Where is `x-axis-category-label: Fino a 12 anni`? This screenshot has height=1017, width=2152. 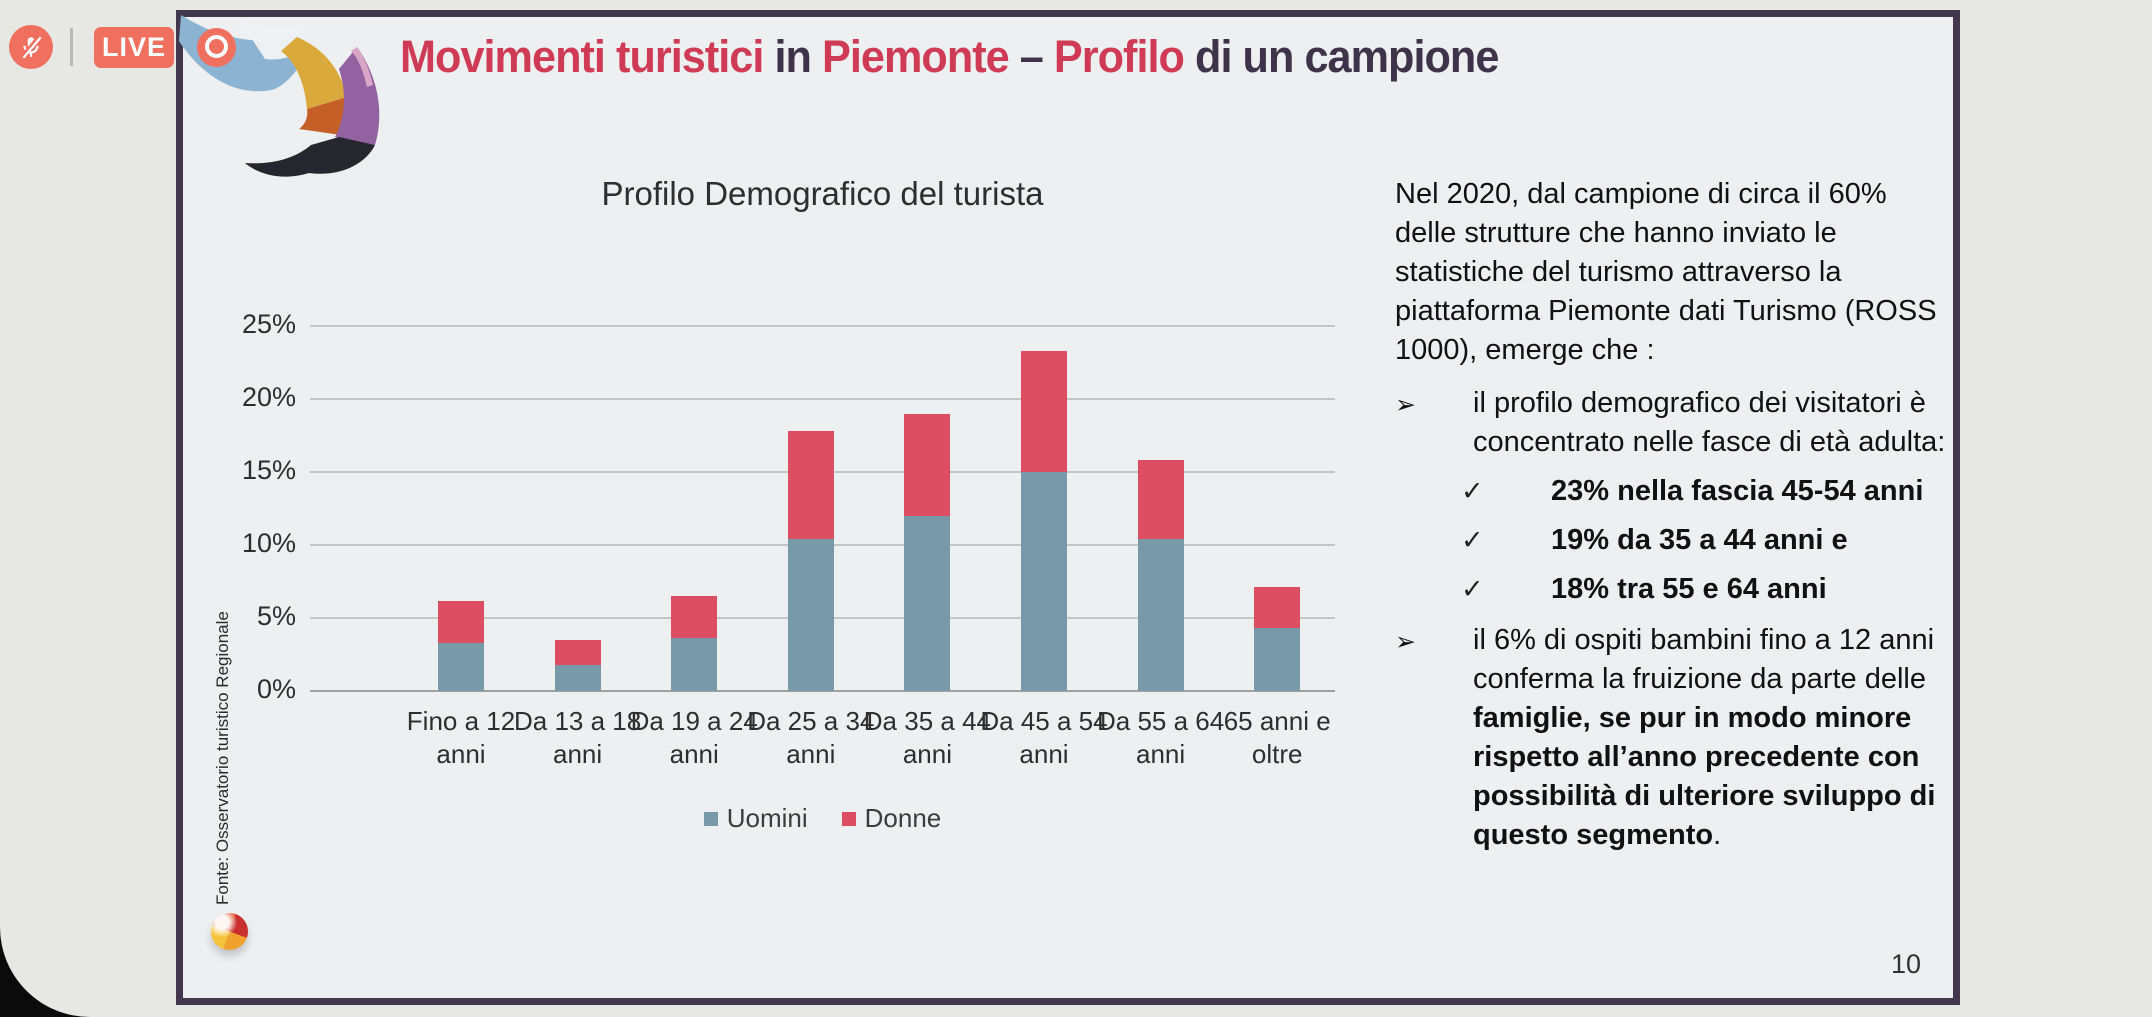 x-axis-category-label: Fino a 12 anni is located at coordinates (461, 737).